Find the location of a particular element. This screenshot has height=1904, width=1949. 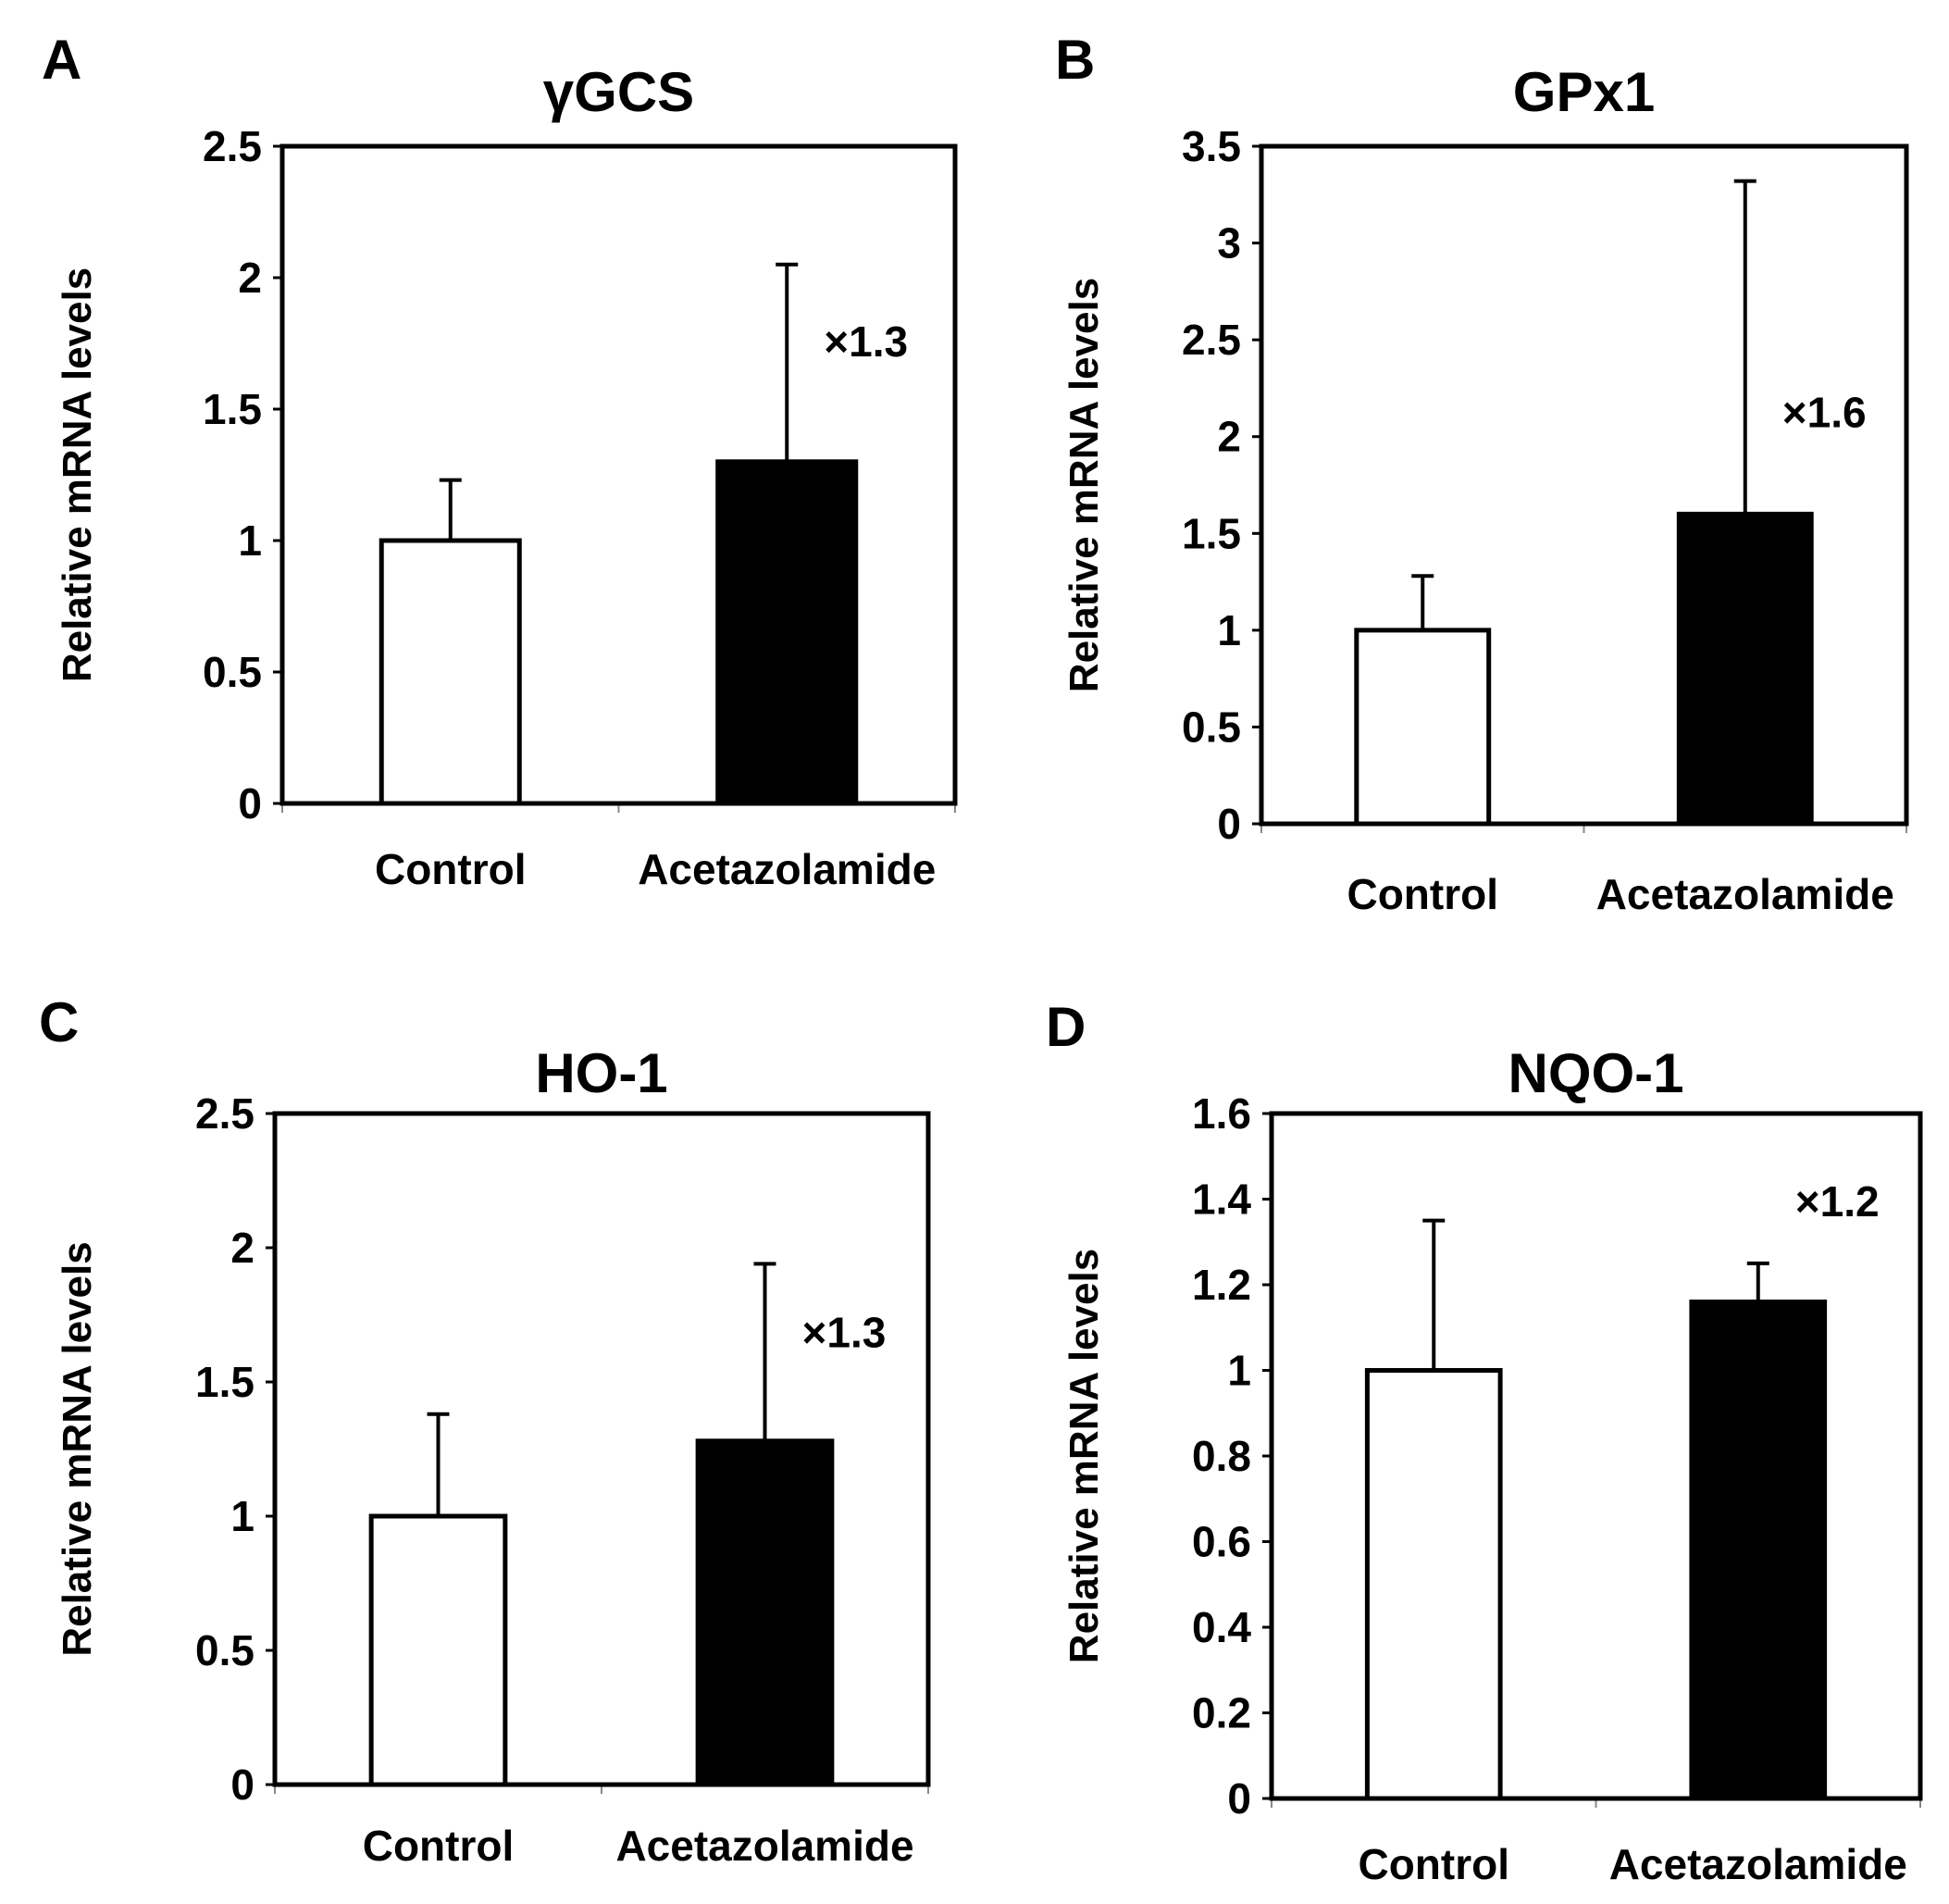

panel-letter: D is located at coordinates (1066, 1027).